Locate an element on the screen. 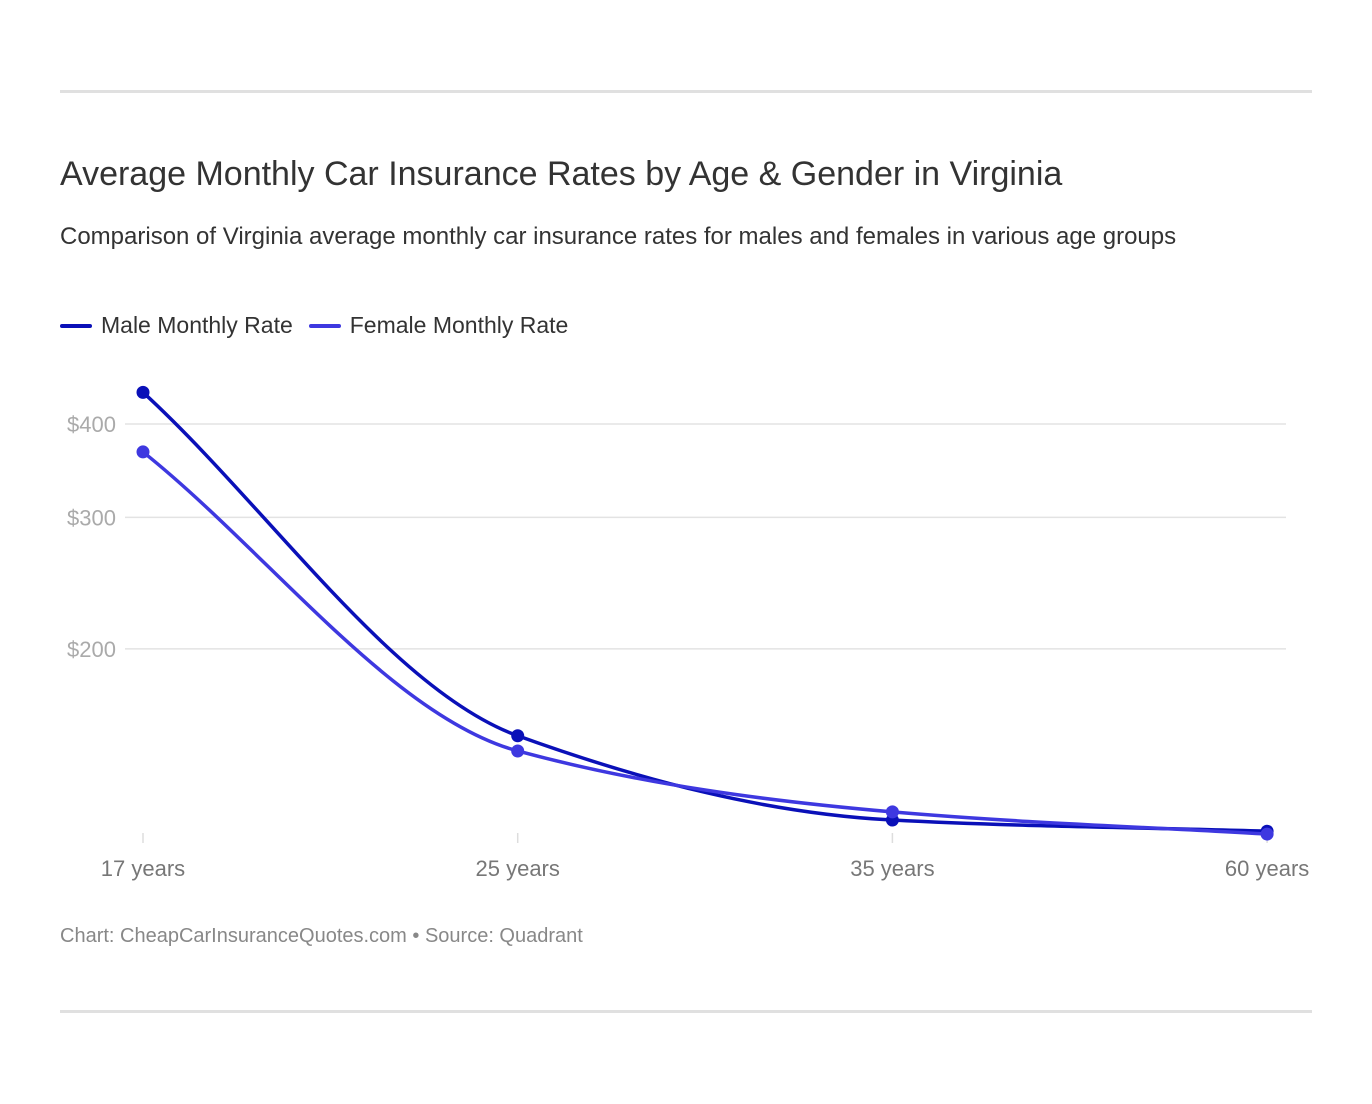 The width and height of the screenshot is (1372, 1104). legend-item-male: Male Monthly Rate is located at coordinates (176, 325).